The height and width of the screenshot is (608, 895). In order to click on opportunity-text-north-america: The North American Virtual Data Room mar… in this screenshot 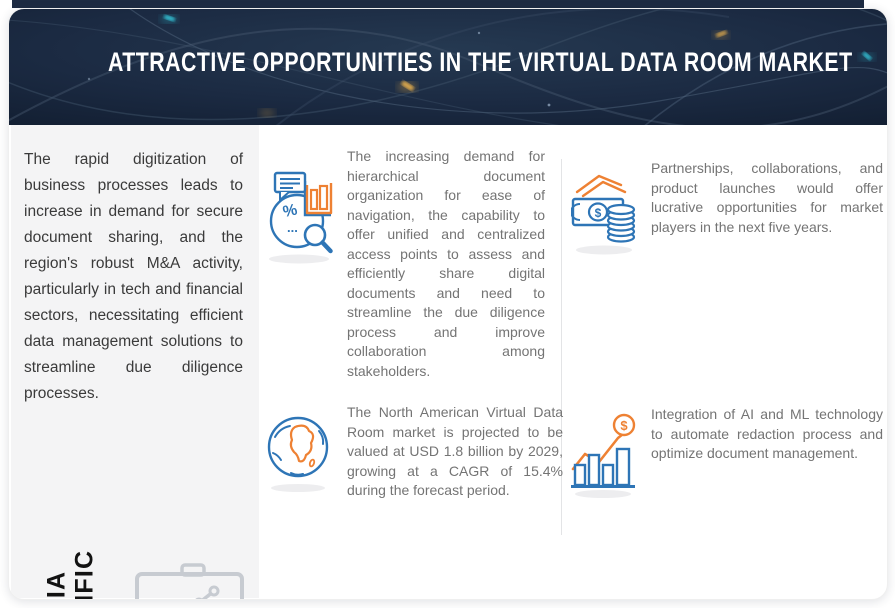, I will do `click(455, 451)`.